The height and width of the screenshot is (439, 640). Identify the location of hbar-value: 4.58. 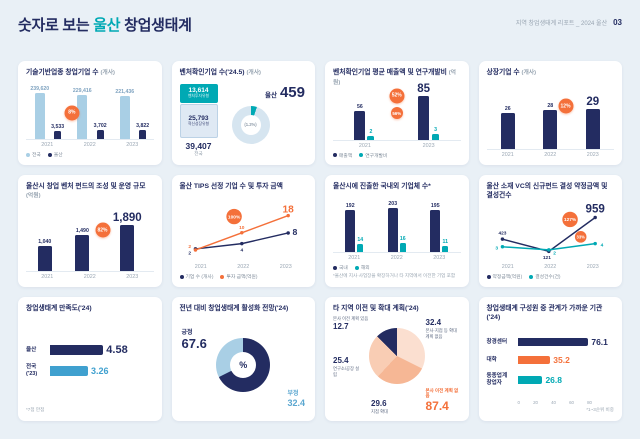
(117, 349).